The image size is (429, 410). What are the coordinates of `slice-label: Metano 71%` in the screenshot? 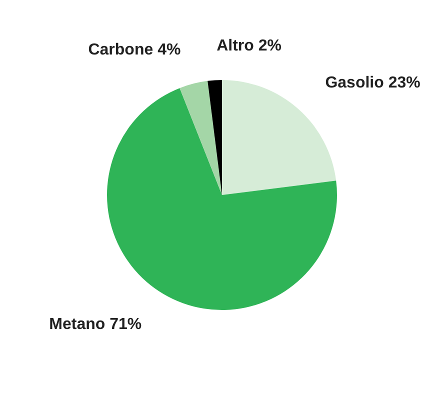 It's located at (95, 325).